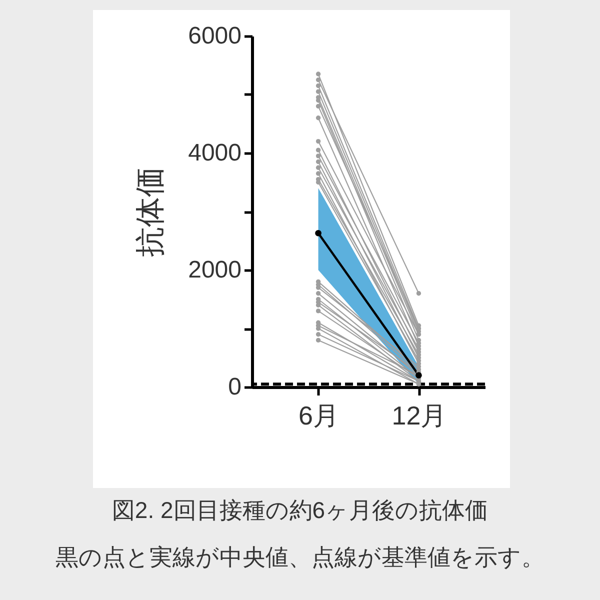 This screenshot has height=600, width=600. I want to click on x-tick-label: 12月, so click(419, 415).